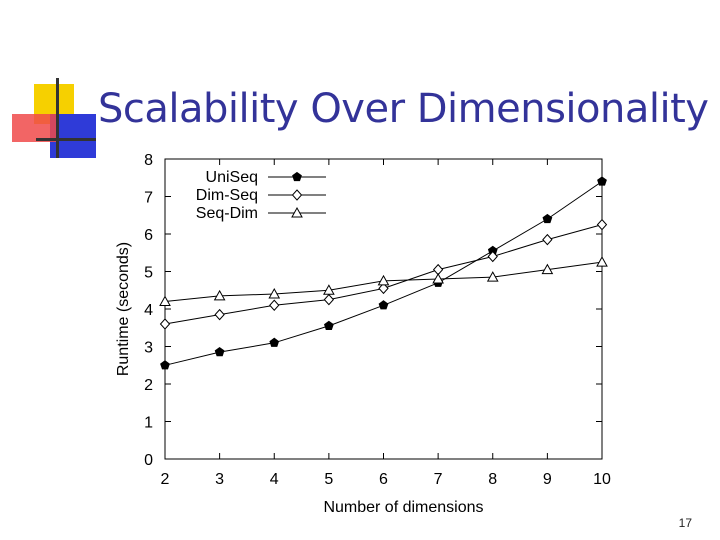 The width and height of the screenshot is (720, 540). What do you see at coordinates (66, 139) in the screenshot?
I see `logo-horizontal-bar` at bounding box center [66, 139].